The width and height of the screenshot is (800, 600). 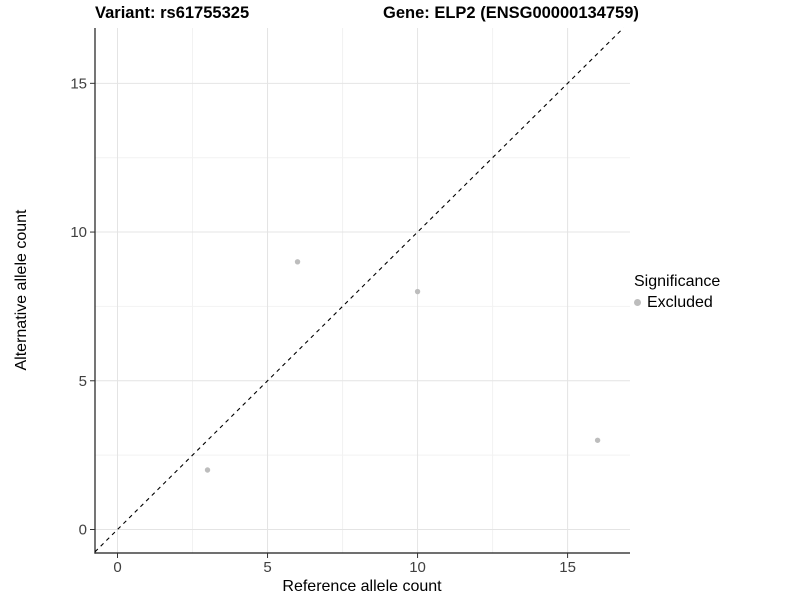 What do you see at coordinates (78, 232) in the screenshot?
I see `y-tick-label: 10` at bounding box center [78, 232].